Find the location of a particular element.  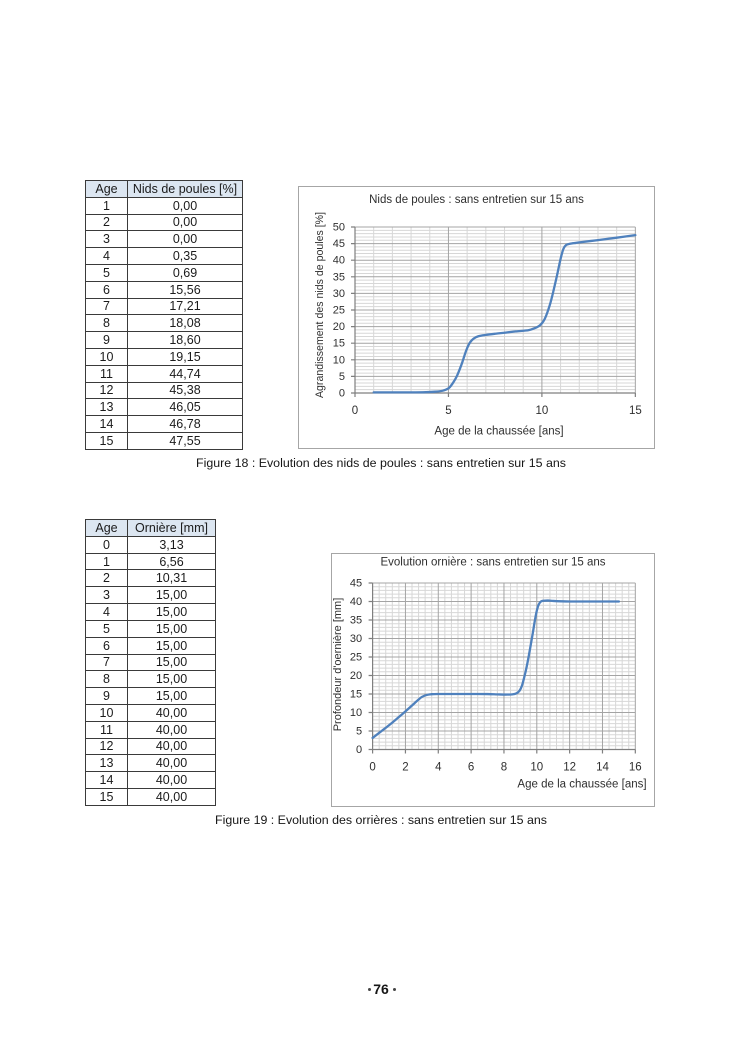

svg-text: 4 is located at coordinates (438, 768).